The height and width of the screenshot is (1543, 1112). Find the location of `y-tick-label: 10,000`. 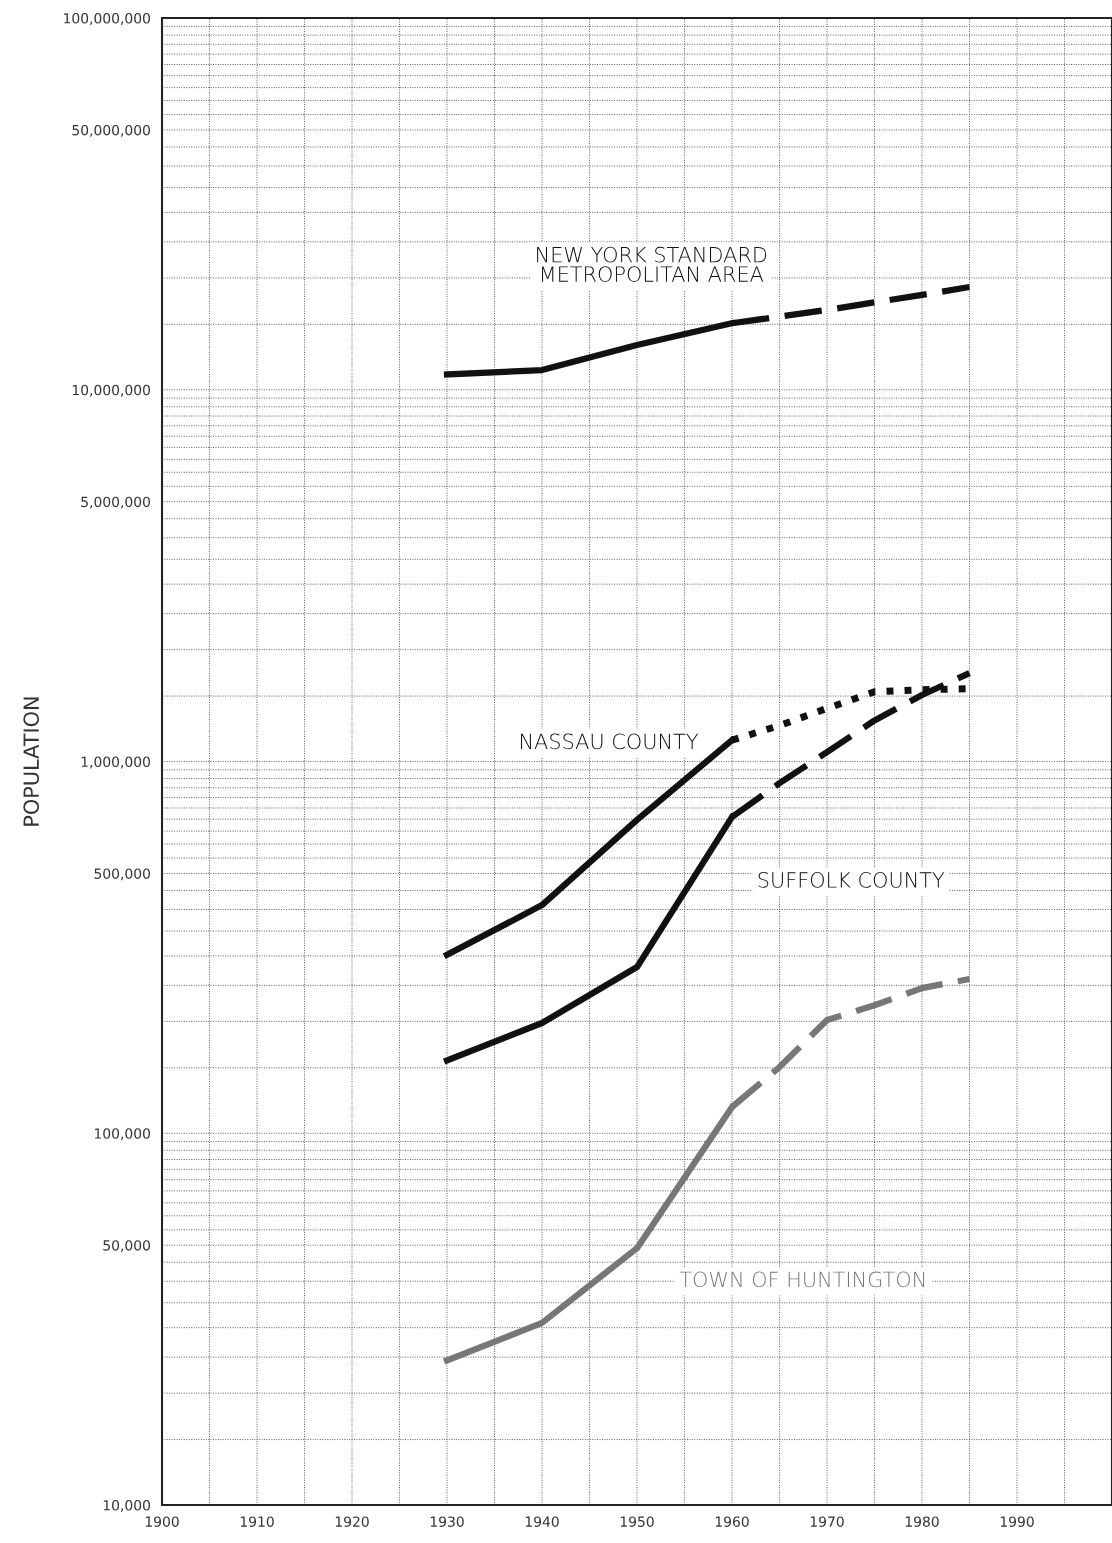

y-tick-label: 10,000 is located at coordinates (126, 1506).